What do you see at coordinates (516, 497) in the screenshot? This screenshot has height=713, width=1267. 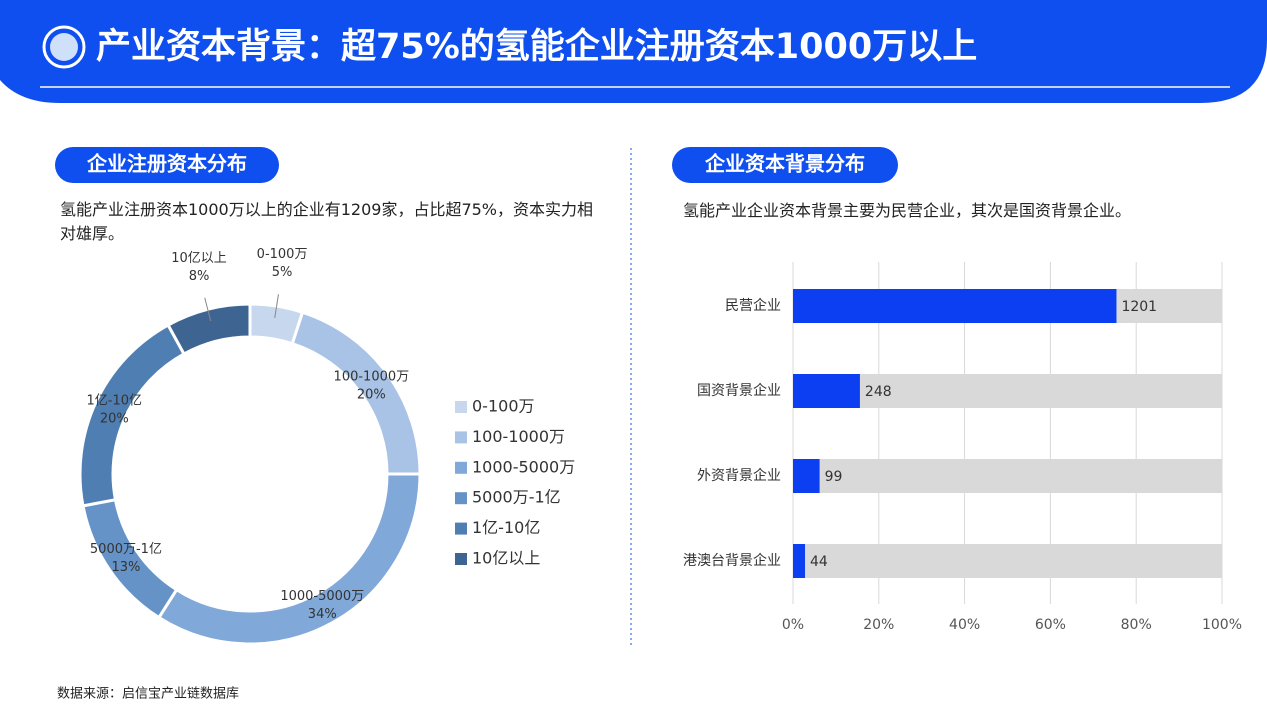 I see `legend-label: 5000万-1亿` at bounding box center [516, 497].